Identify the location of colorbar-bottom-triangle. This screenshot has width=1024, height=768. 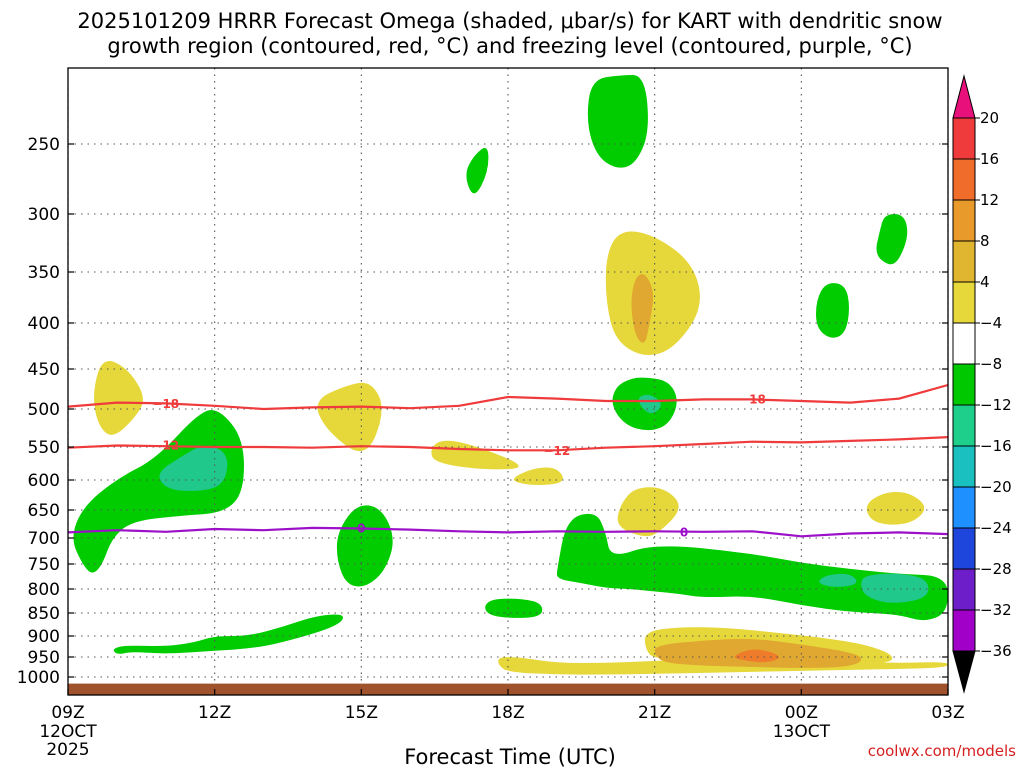
(964, 672).